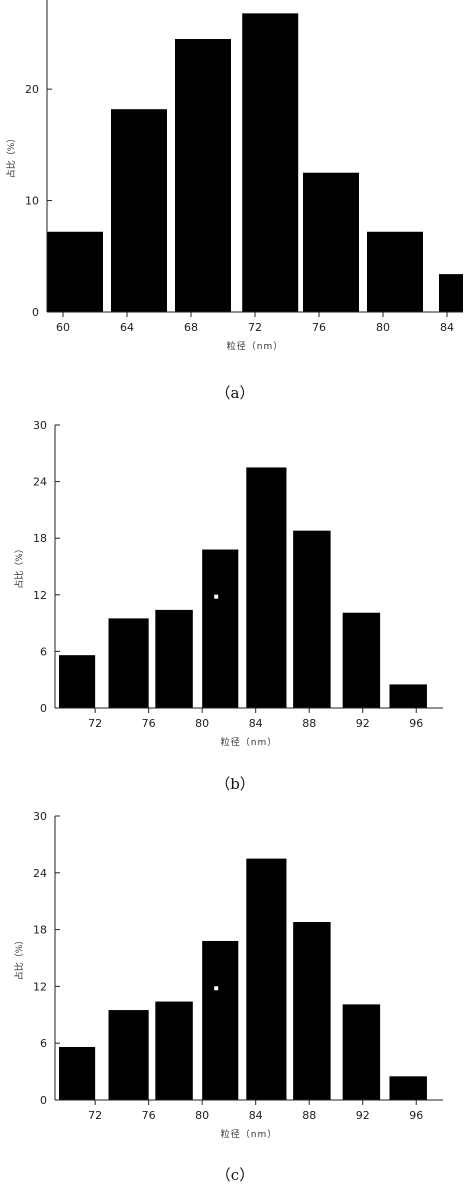  What do you see at coordinates (63, 327) in the screenshot?
I see `x-tick-label: 60` at bounding box center [63, 327].